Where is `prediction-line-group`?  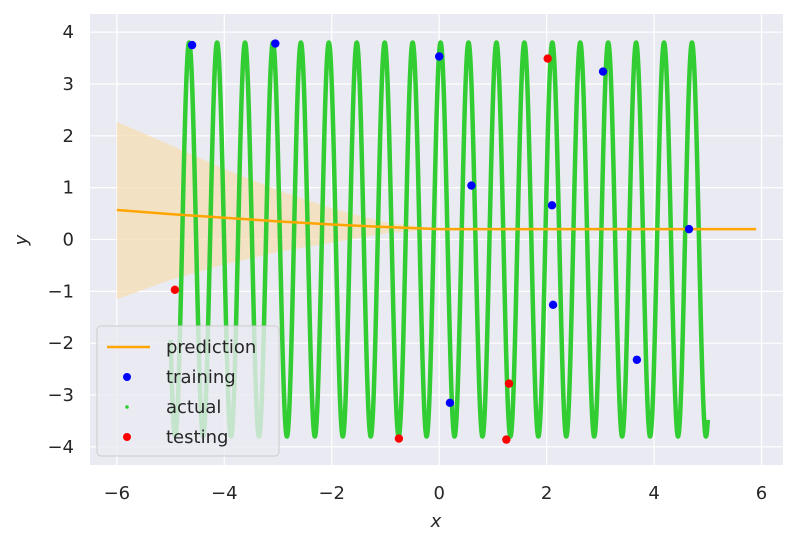
prediction-line-group is located at coordinates (436, 219).